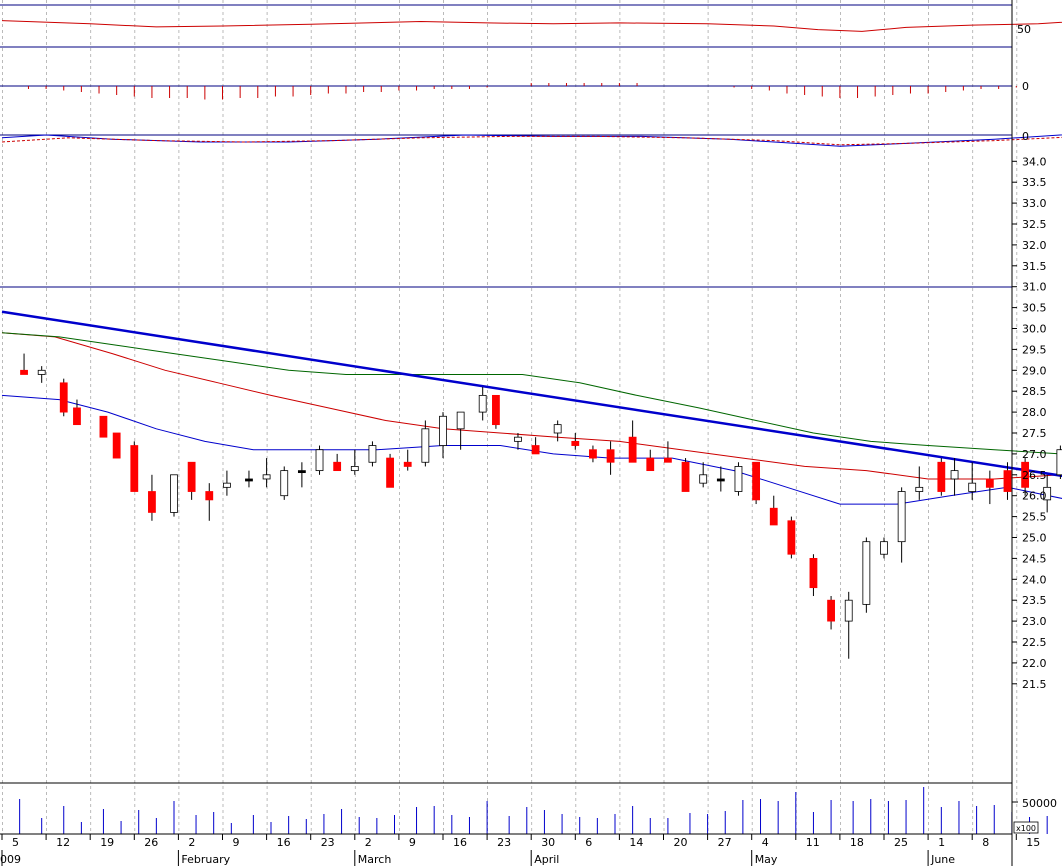 The width and height of the screenshot is (1062, 866). What do you see at coordinates (1034, 517) in the screenshot?
I see `price-tick-label: 25.5` at bounding box center [1034, 517].